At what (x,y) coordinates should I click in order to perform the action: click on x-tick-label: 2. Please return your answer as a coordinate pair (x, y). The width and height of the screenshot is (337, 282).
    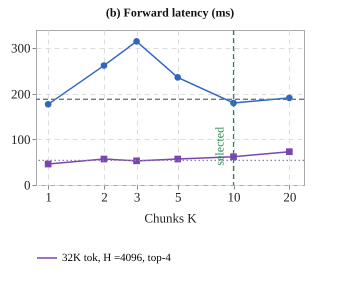
    Looking at the image, I should click on (104, 197).